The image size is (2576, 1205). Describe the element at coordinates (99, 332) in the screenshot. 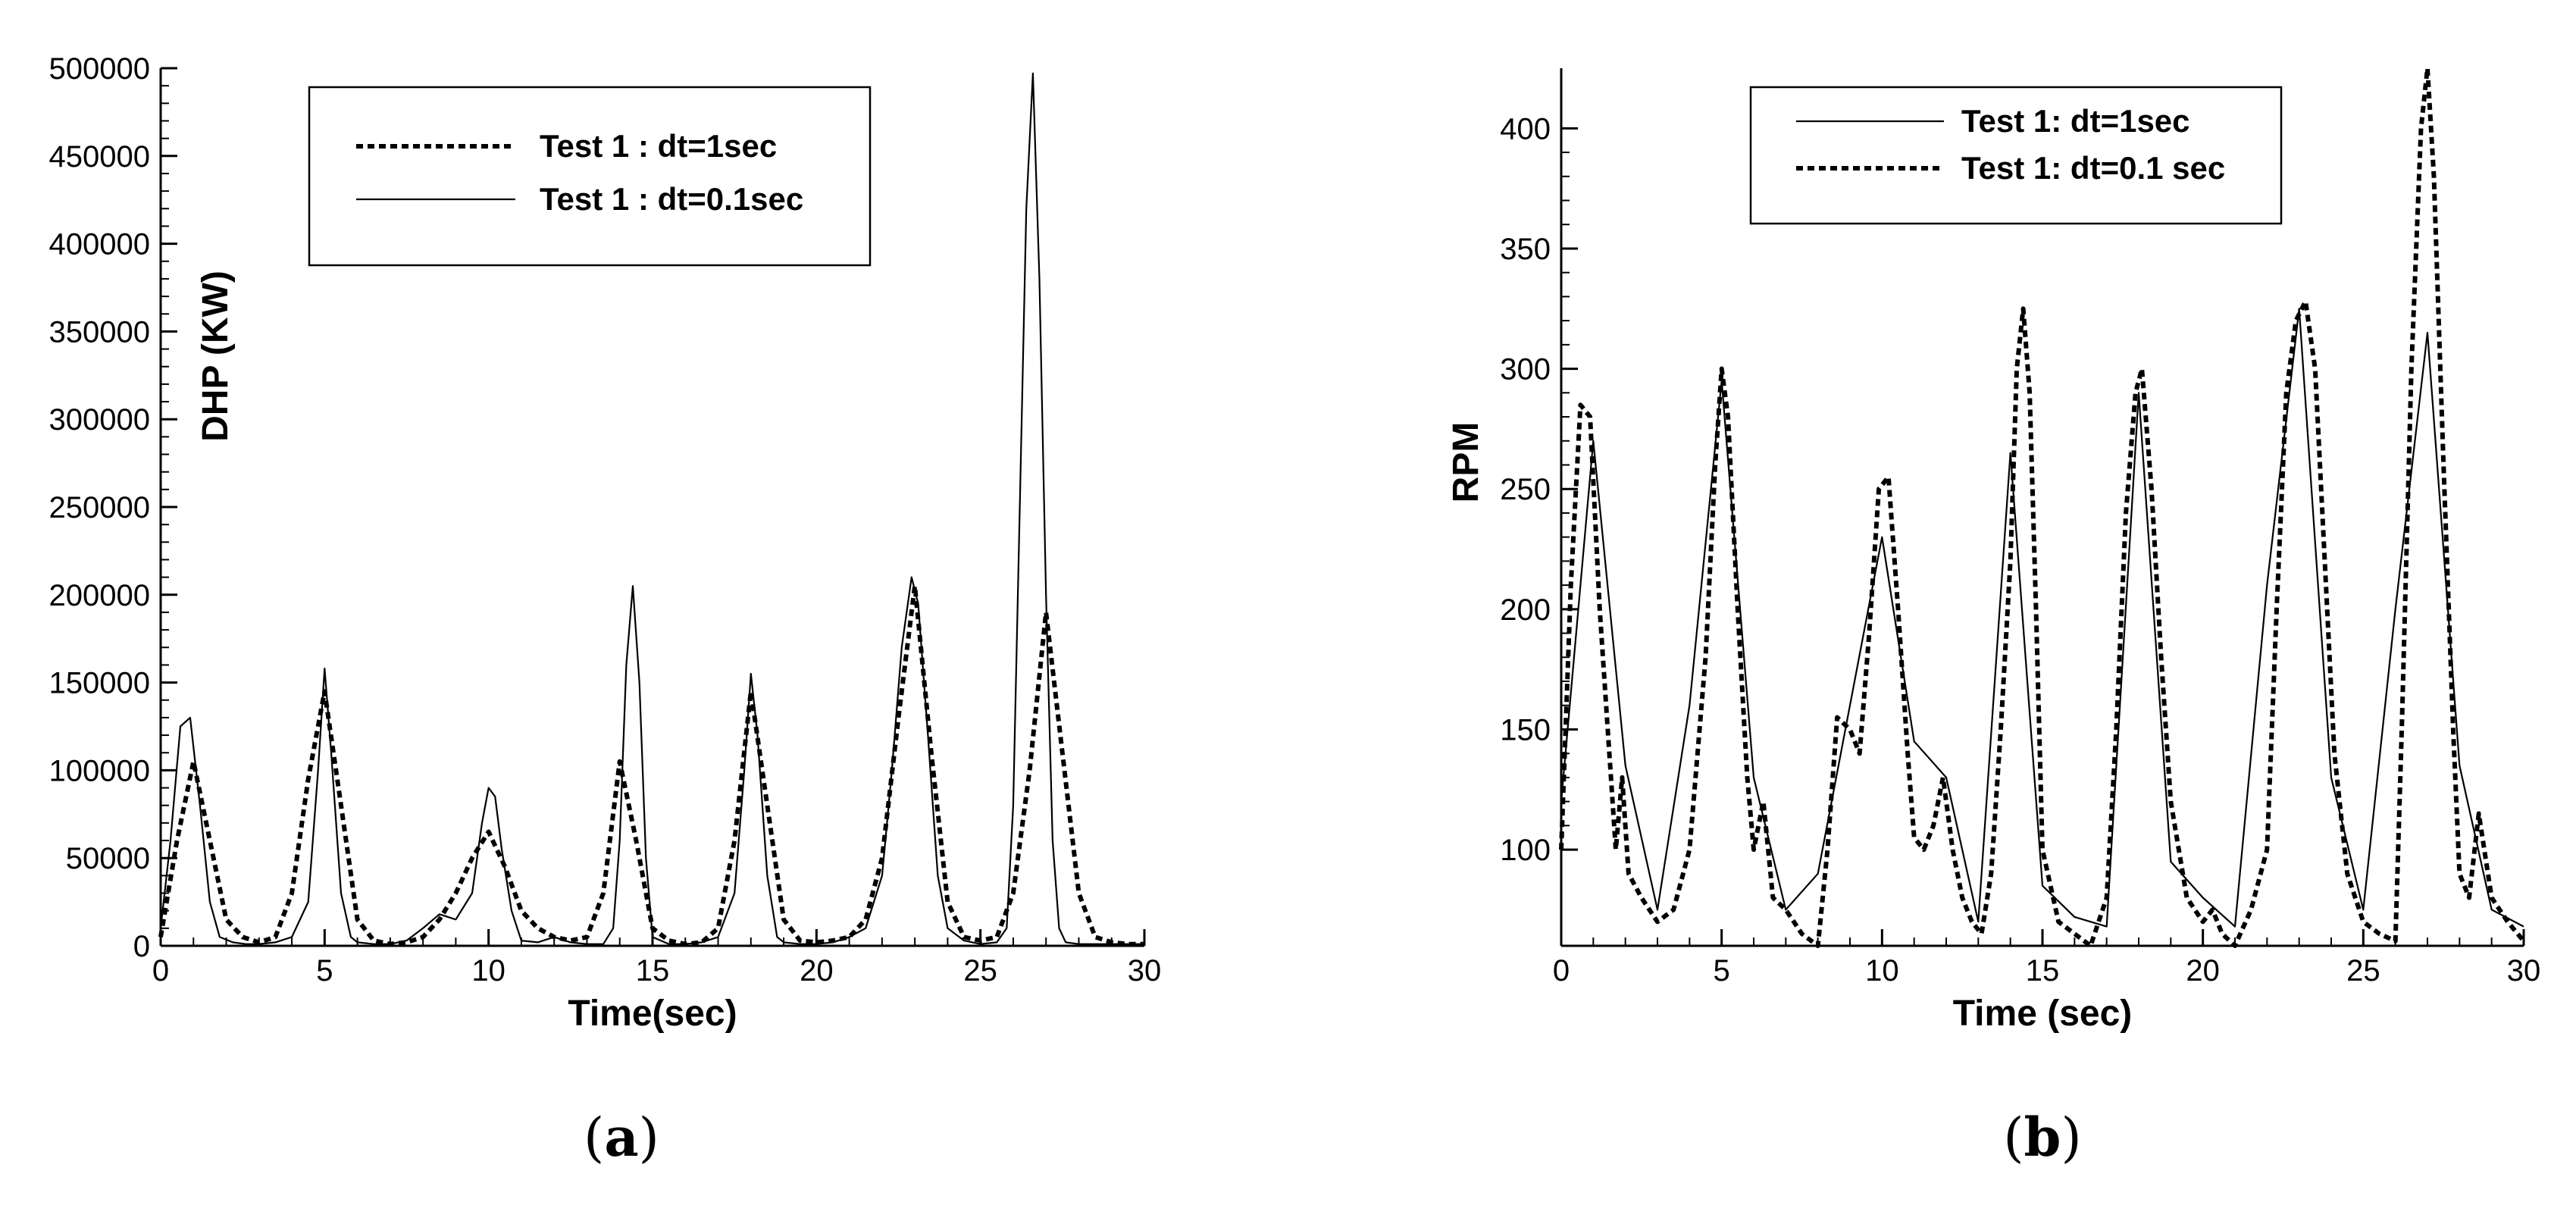

I see `panel-a-y-tick-label: 350000` at that location.